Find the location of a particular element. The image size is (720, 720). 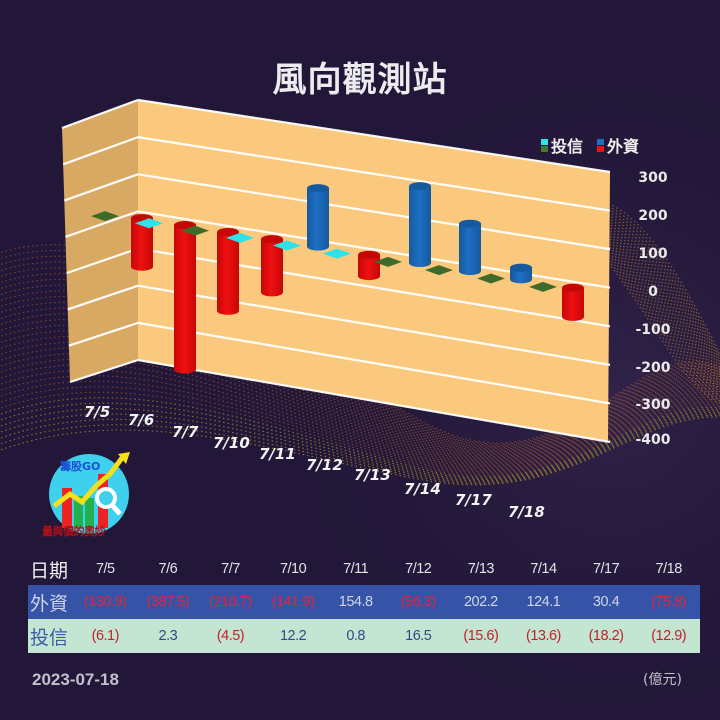

x-tick: 7/6 is located at coordinates (141, 420).